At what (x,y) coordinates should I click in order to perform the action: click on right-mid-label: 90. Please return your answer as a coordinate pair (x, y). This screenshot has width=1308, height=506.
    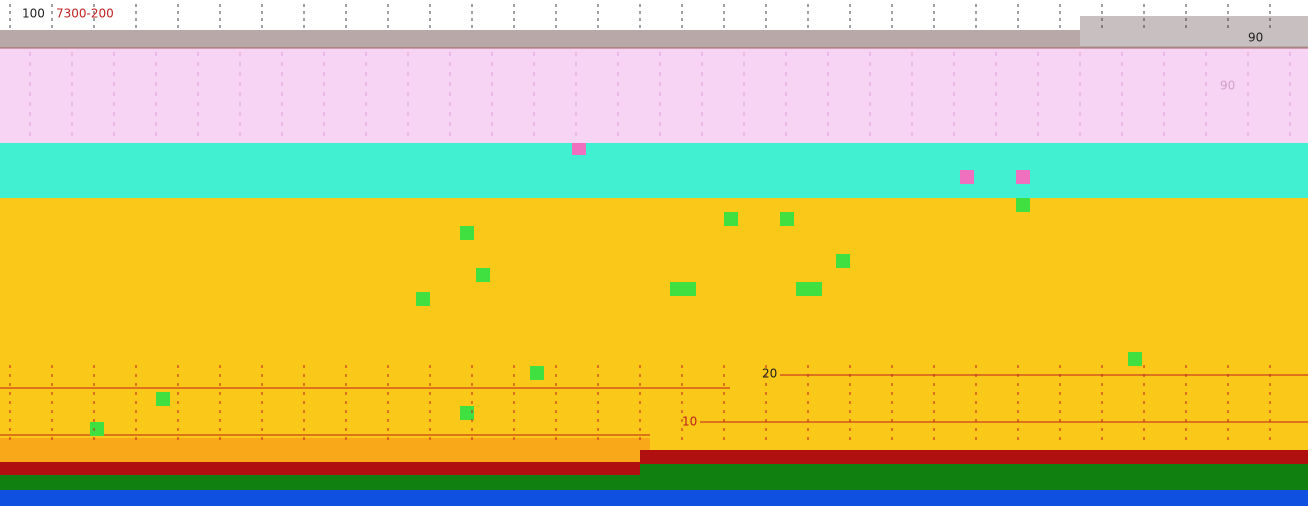
    Looking at the image, I should click on (1227, 86).